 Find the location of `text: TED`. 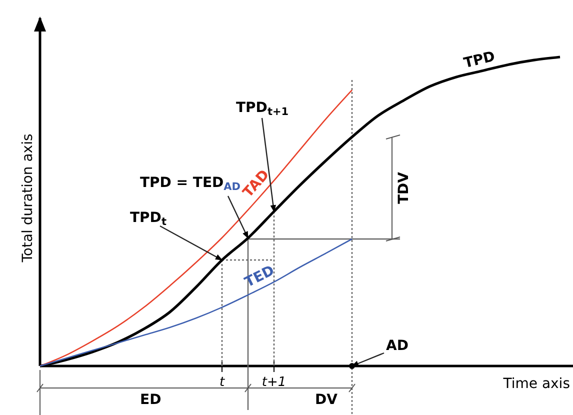

text: TED is located at coordinates (260, 276).